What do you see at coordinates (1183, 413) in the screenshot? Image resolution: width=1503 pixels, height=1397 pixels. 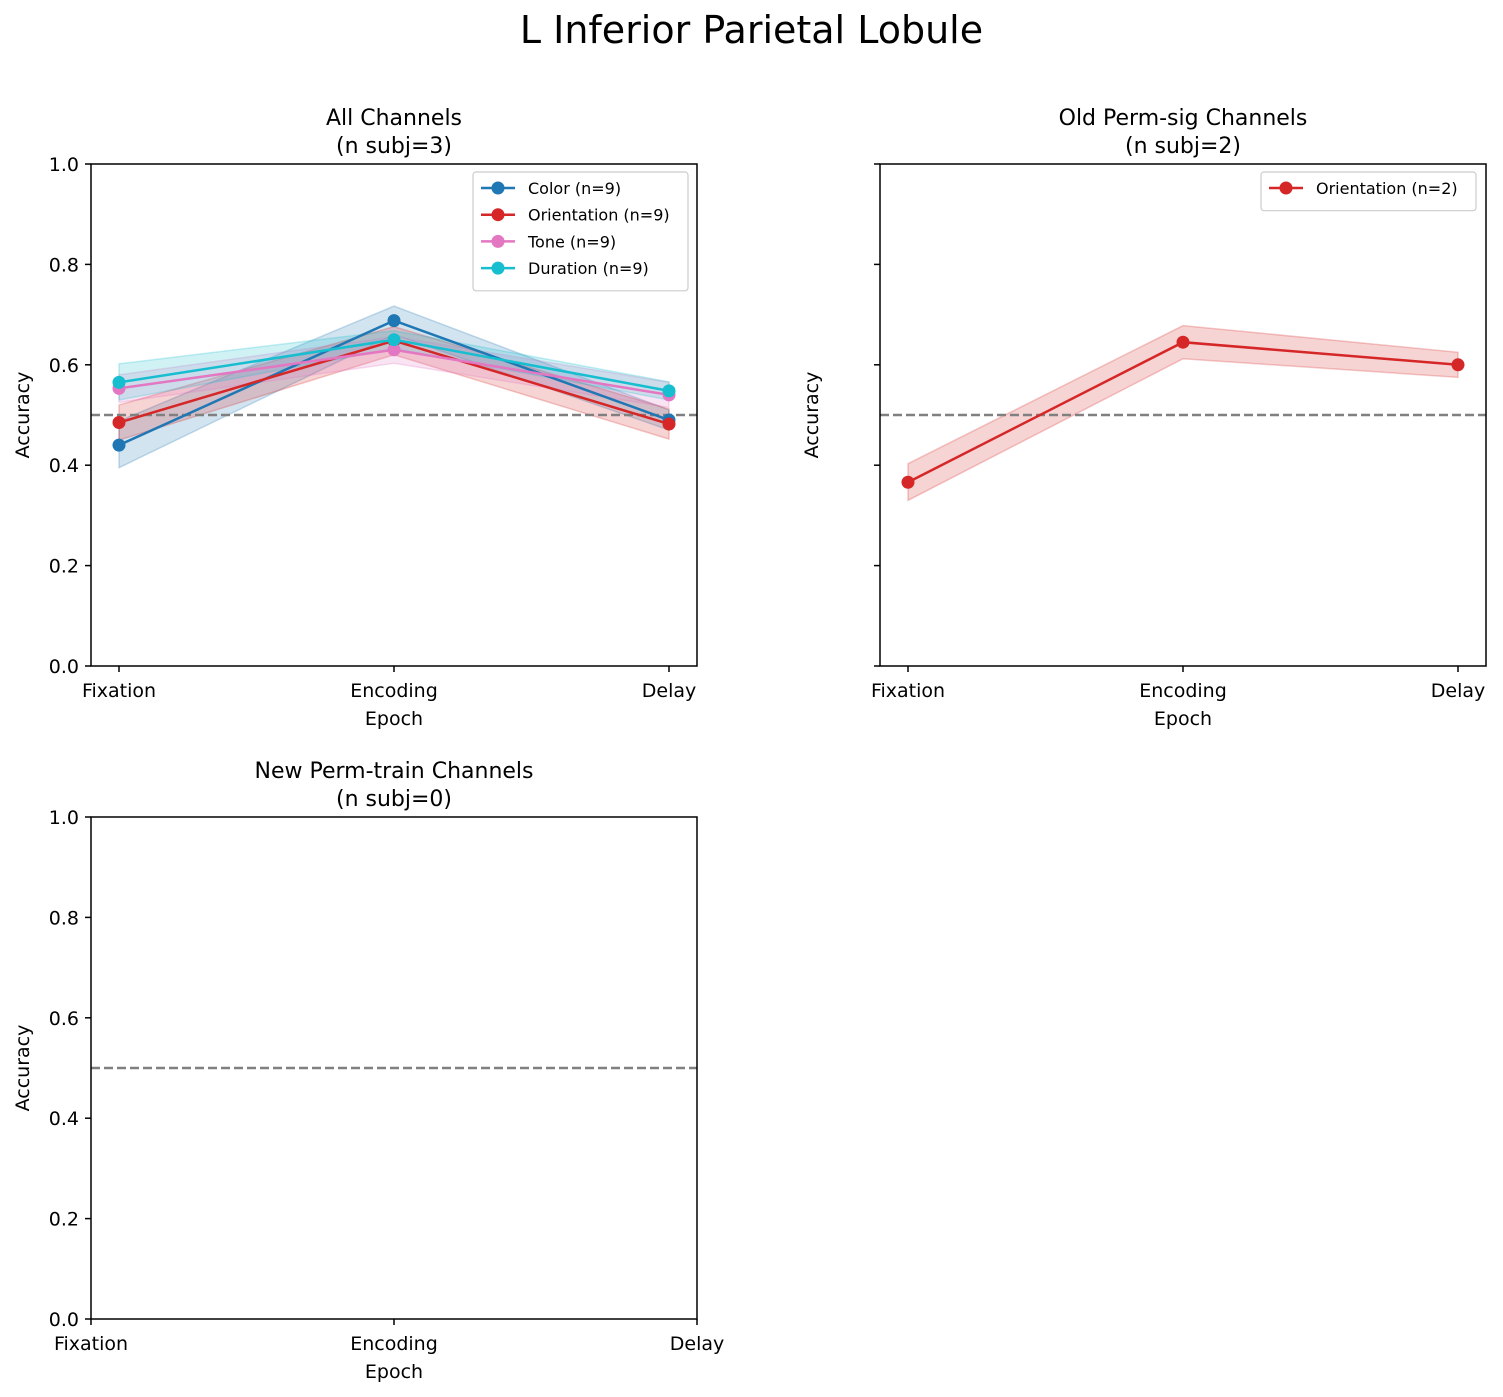 I see `error-band` at bounding box center [1183, 413].